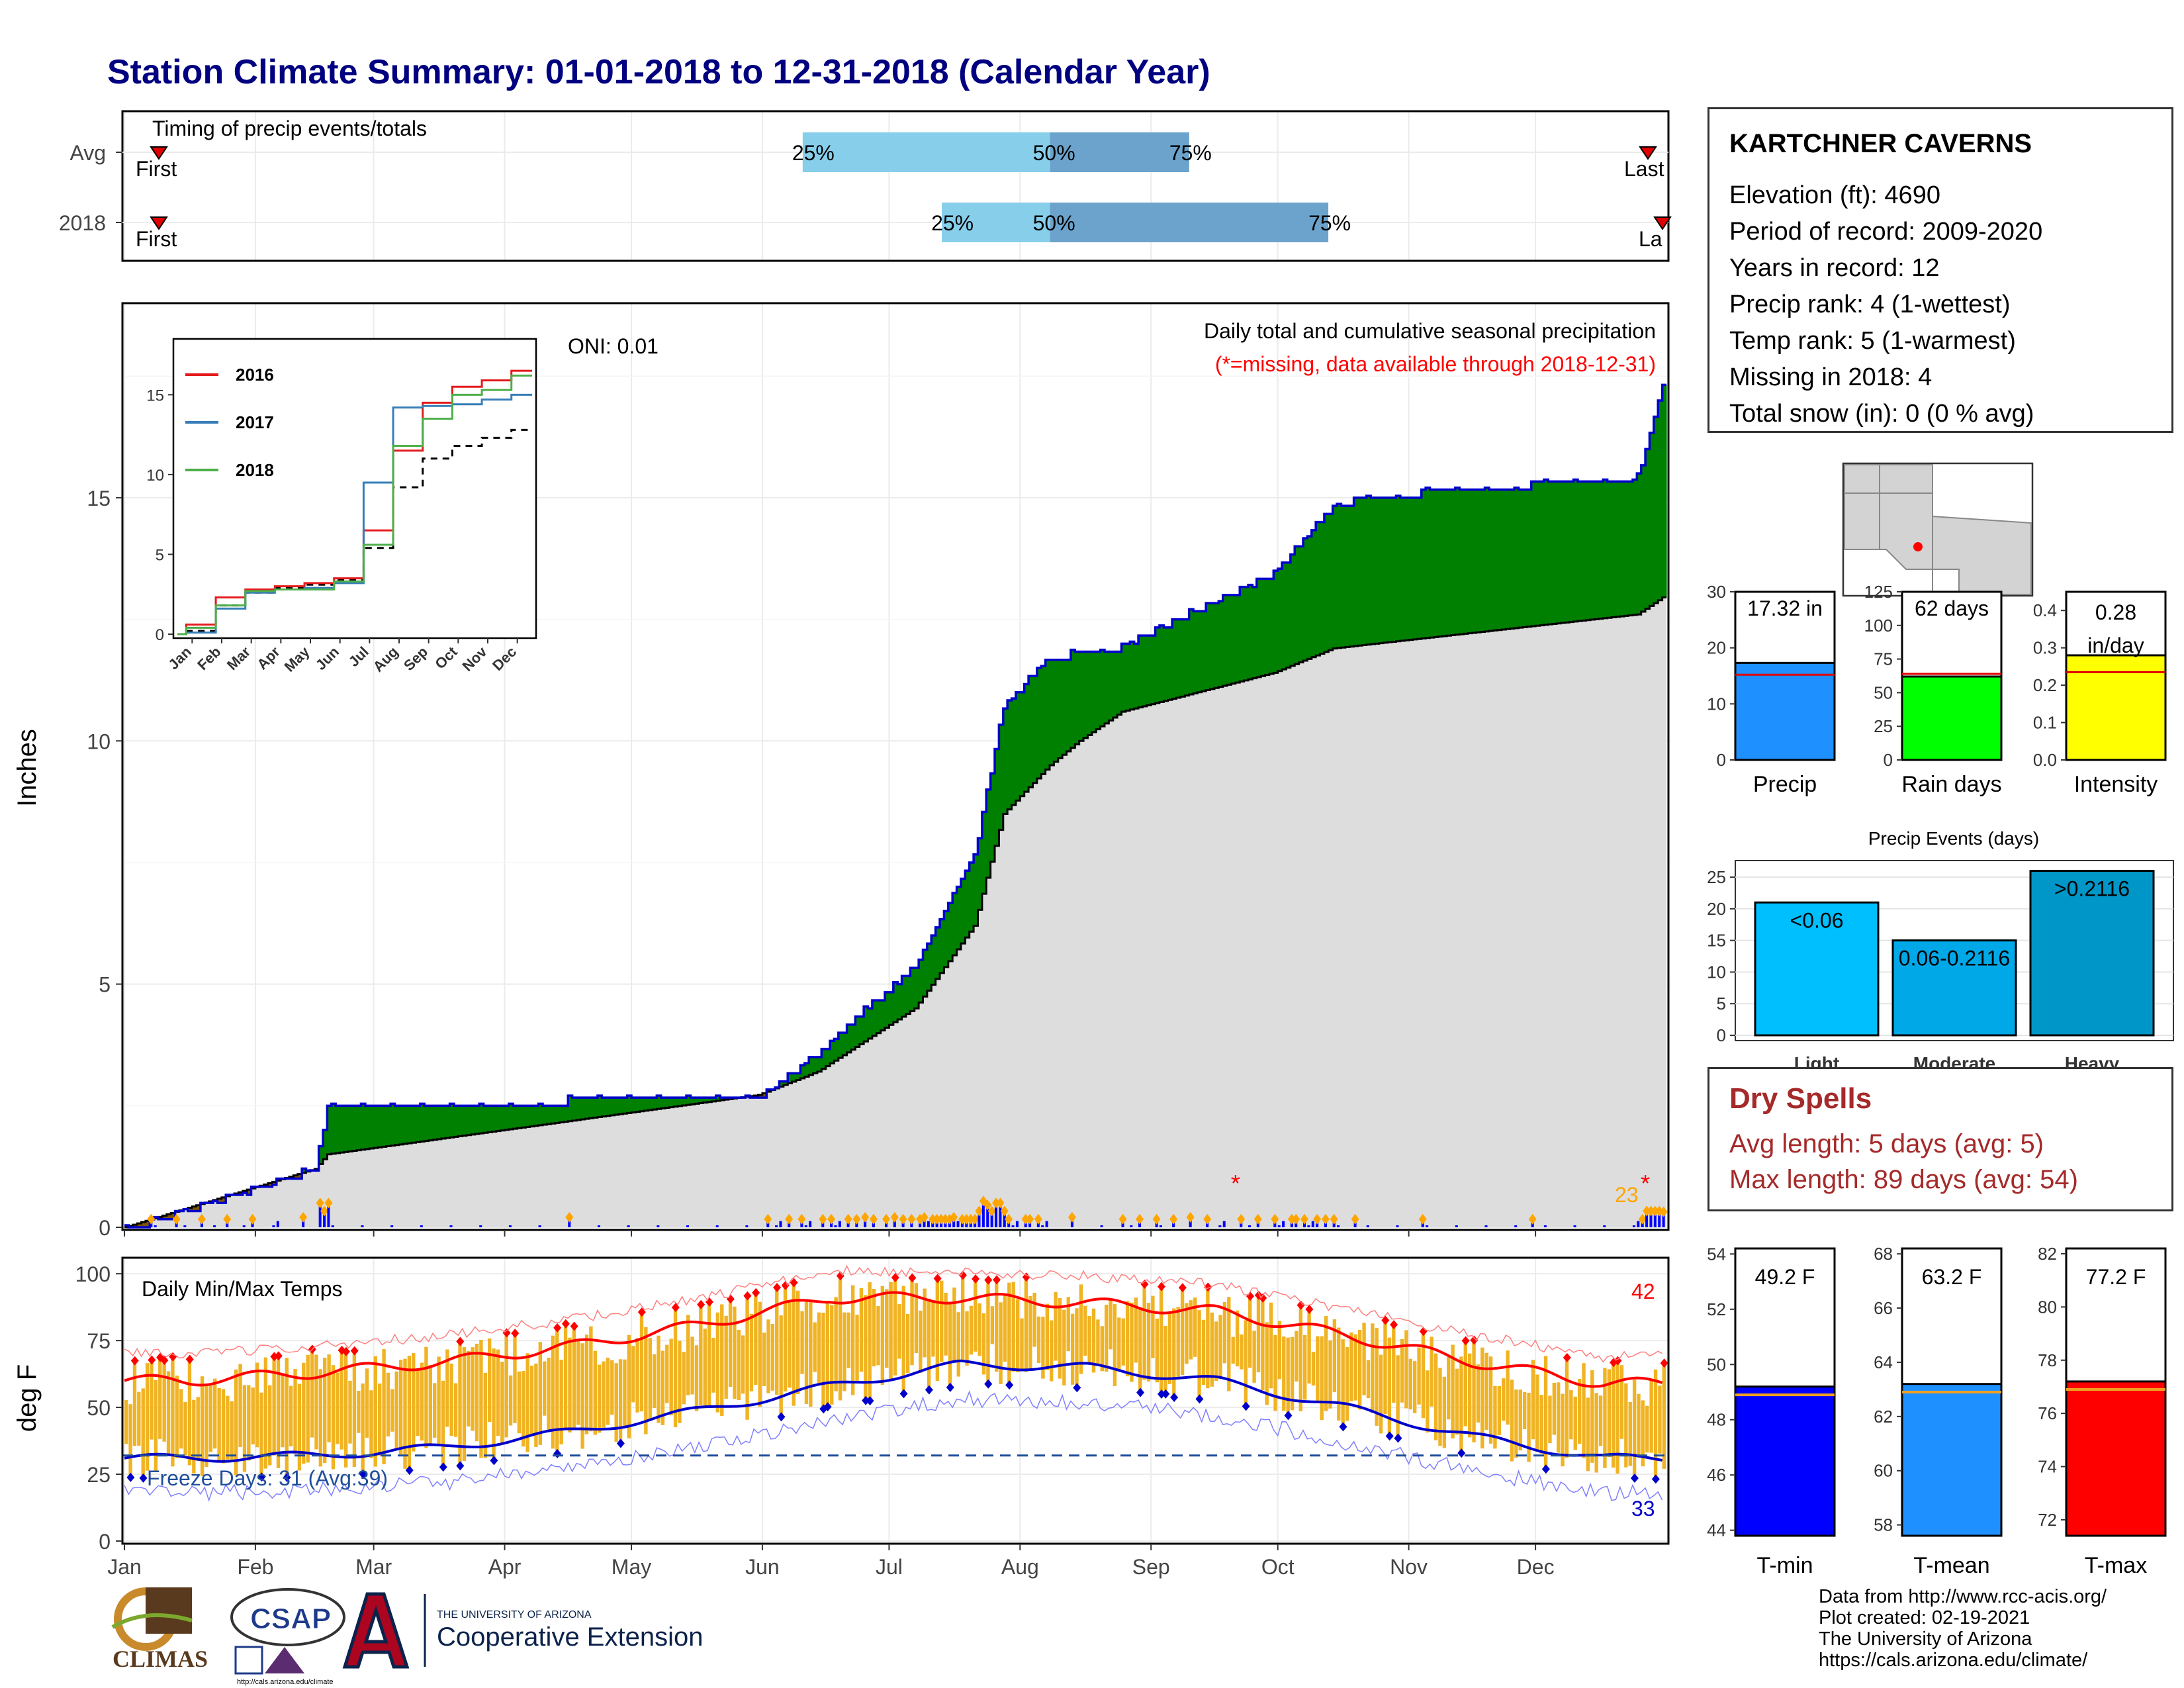  What do you see at coordinates (762, 1567) in the screenshot?
I see `month-label: Jun` at bounding box center [762, 1567].